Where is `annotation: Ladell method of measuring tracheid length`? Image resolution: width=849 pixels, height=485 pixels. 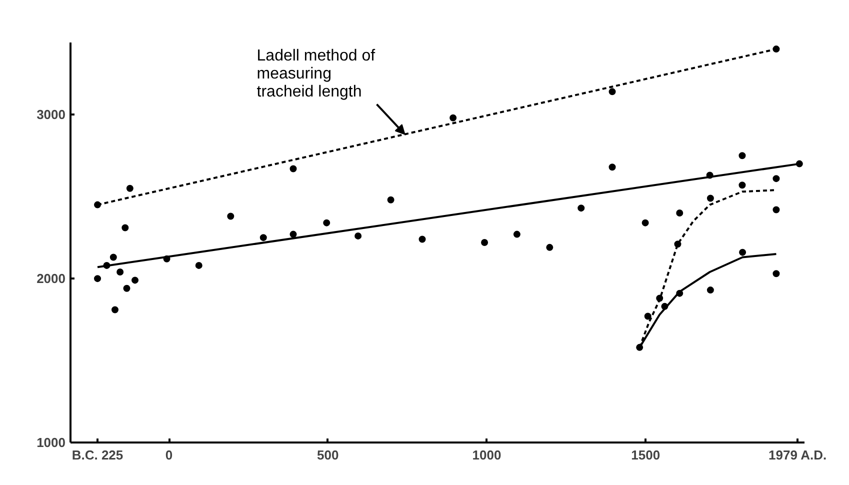
annotation: Ladell method of measuring tracheid length is located at coordinates (316, 74).